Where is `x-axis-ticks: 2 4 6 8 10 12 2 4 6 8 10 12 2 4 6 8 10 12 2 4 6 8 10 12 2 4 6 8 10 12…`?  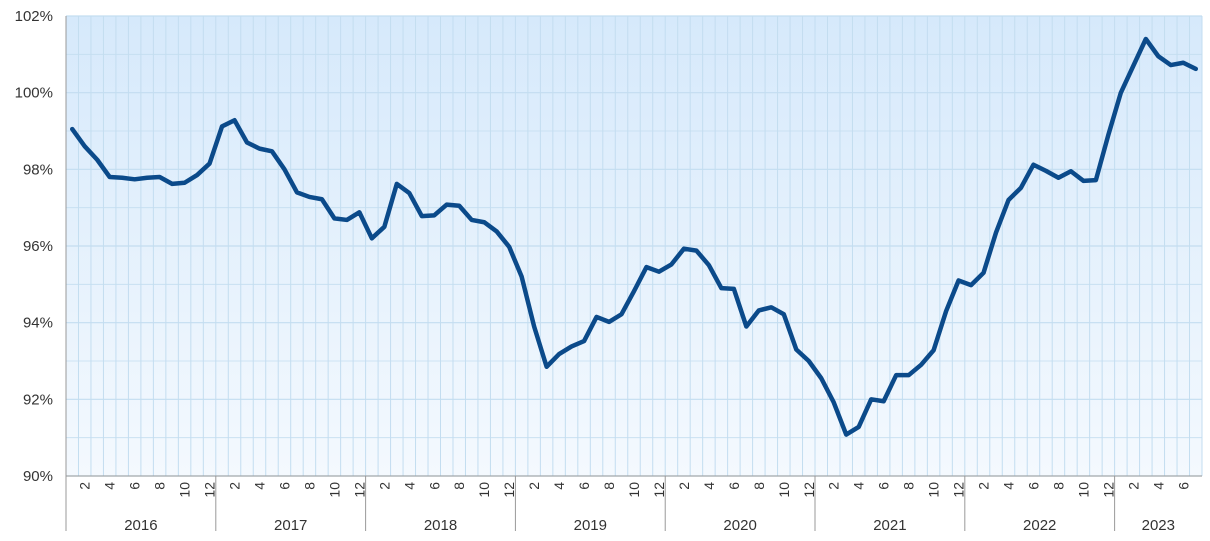
x-axis-ticks: 2 4 6 8 10 12 2 4 6 8 10 12 2 4 6 8 10 12 2 4 6 8 10 12 2 4 6 8 10 12… is located at coordinates (634, 505).